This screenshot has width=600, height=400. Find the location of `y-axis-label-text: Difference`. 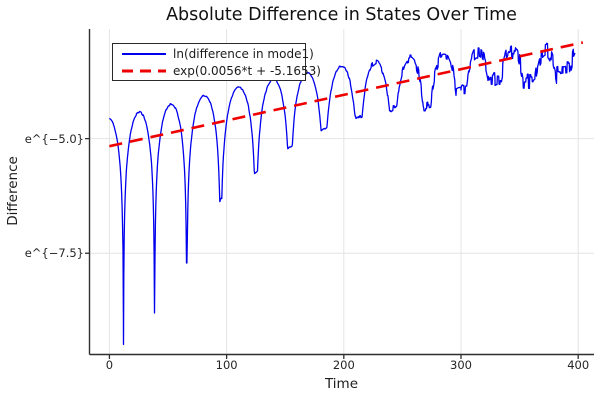

y-axis-label-text: Difference is located at coordinates (13, 191).